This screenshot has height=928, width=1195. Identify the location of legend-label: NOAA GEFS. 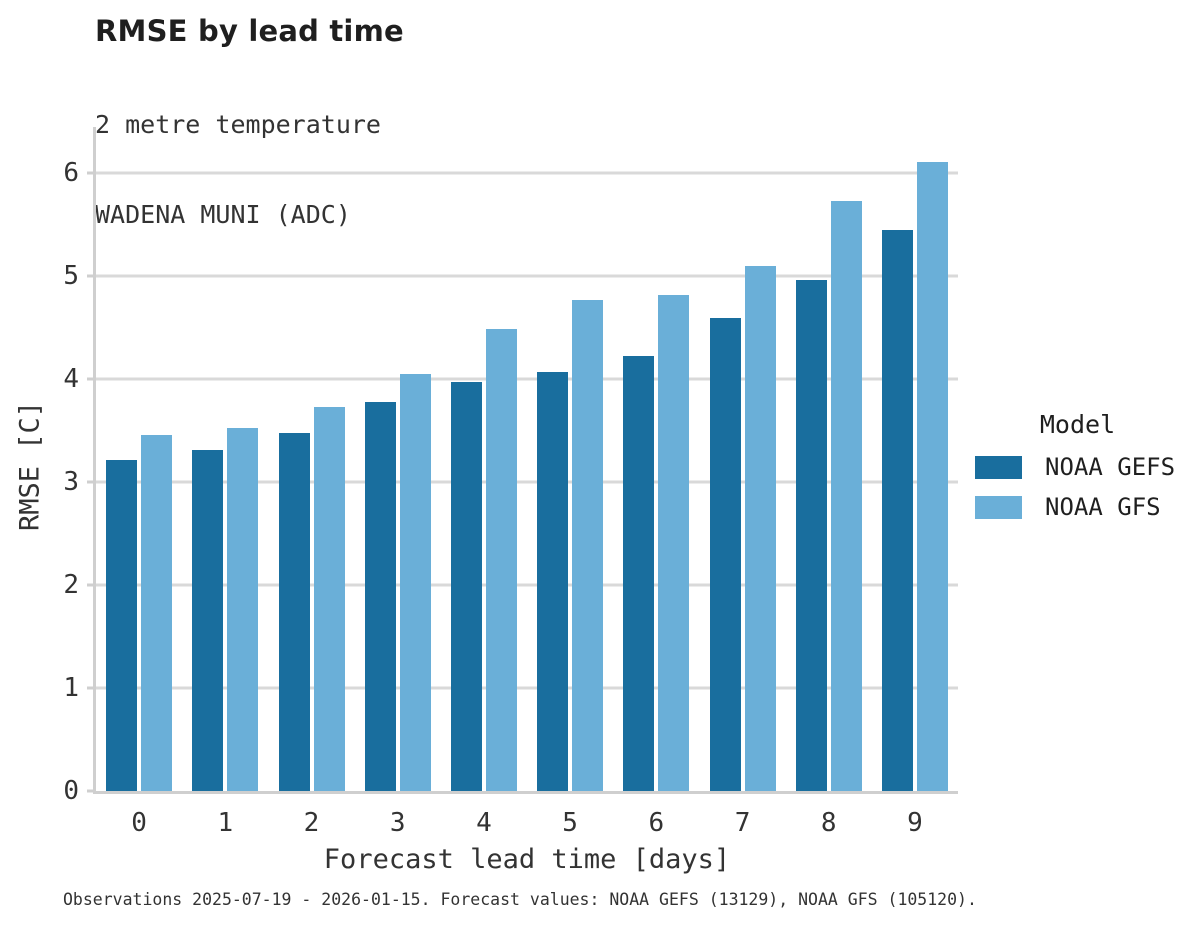
(1110, 467).